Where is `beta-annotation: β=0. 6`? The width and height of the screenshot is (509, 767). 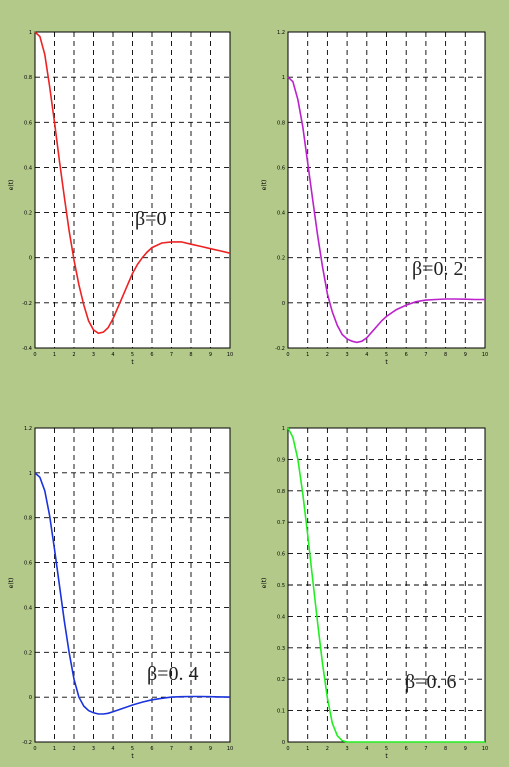 beta-annotation: β=0. 6 is located at coordinates (430, 682).